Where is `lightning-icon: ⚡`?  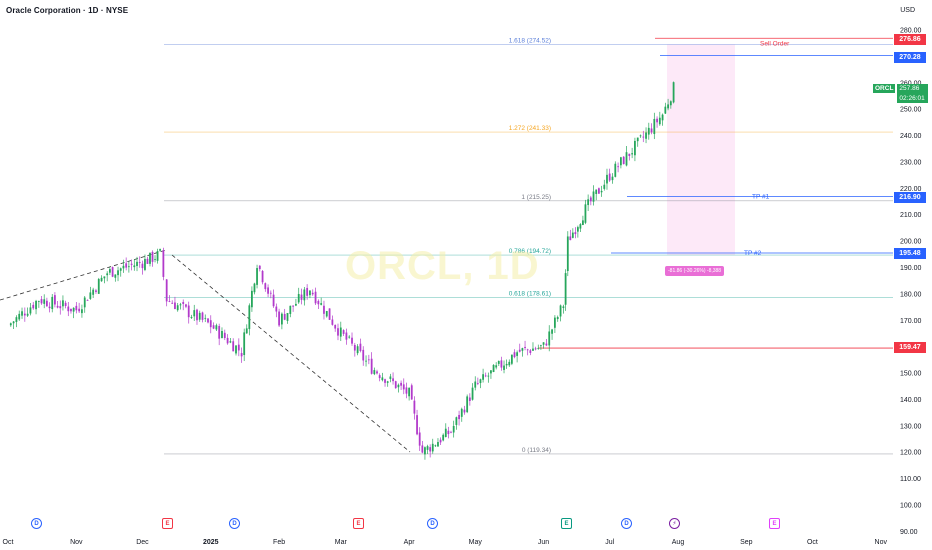 lightning-icon: ⚡ is located at coordinates (674, 523).